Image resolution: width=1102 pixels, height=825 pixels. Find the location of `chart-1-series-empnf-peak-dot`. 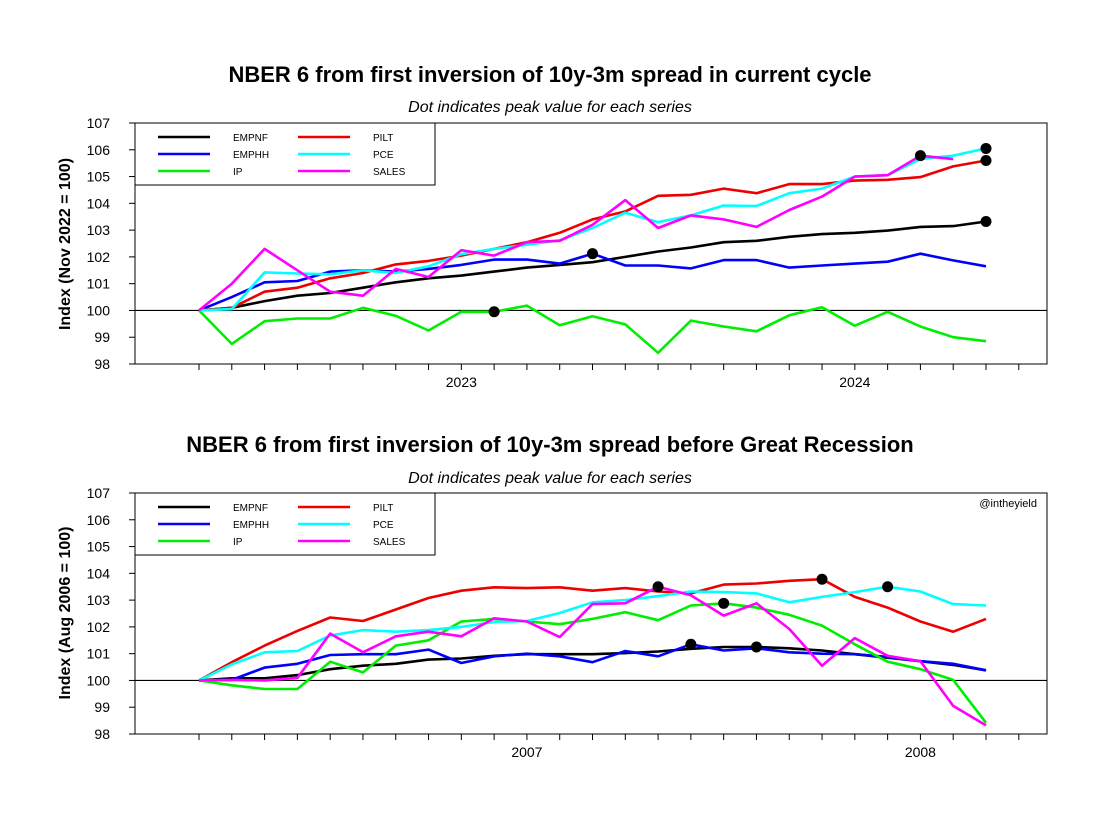

chart-1-series-empnf-peak-dot is located at coordinates (986, 222).